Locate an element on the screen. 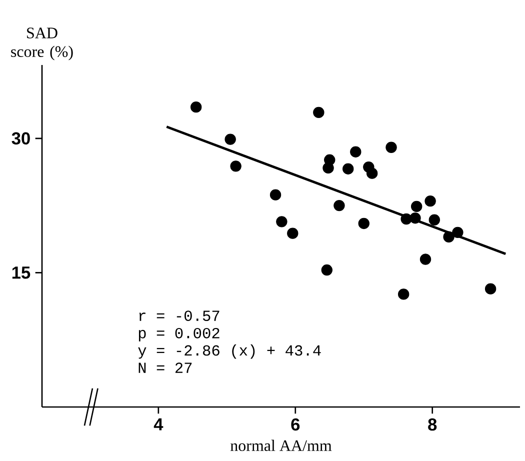 The width and height of the screenshot is (525, 461). y-tick-label: 30 is located at coordinates (21, 138).